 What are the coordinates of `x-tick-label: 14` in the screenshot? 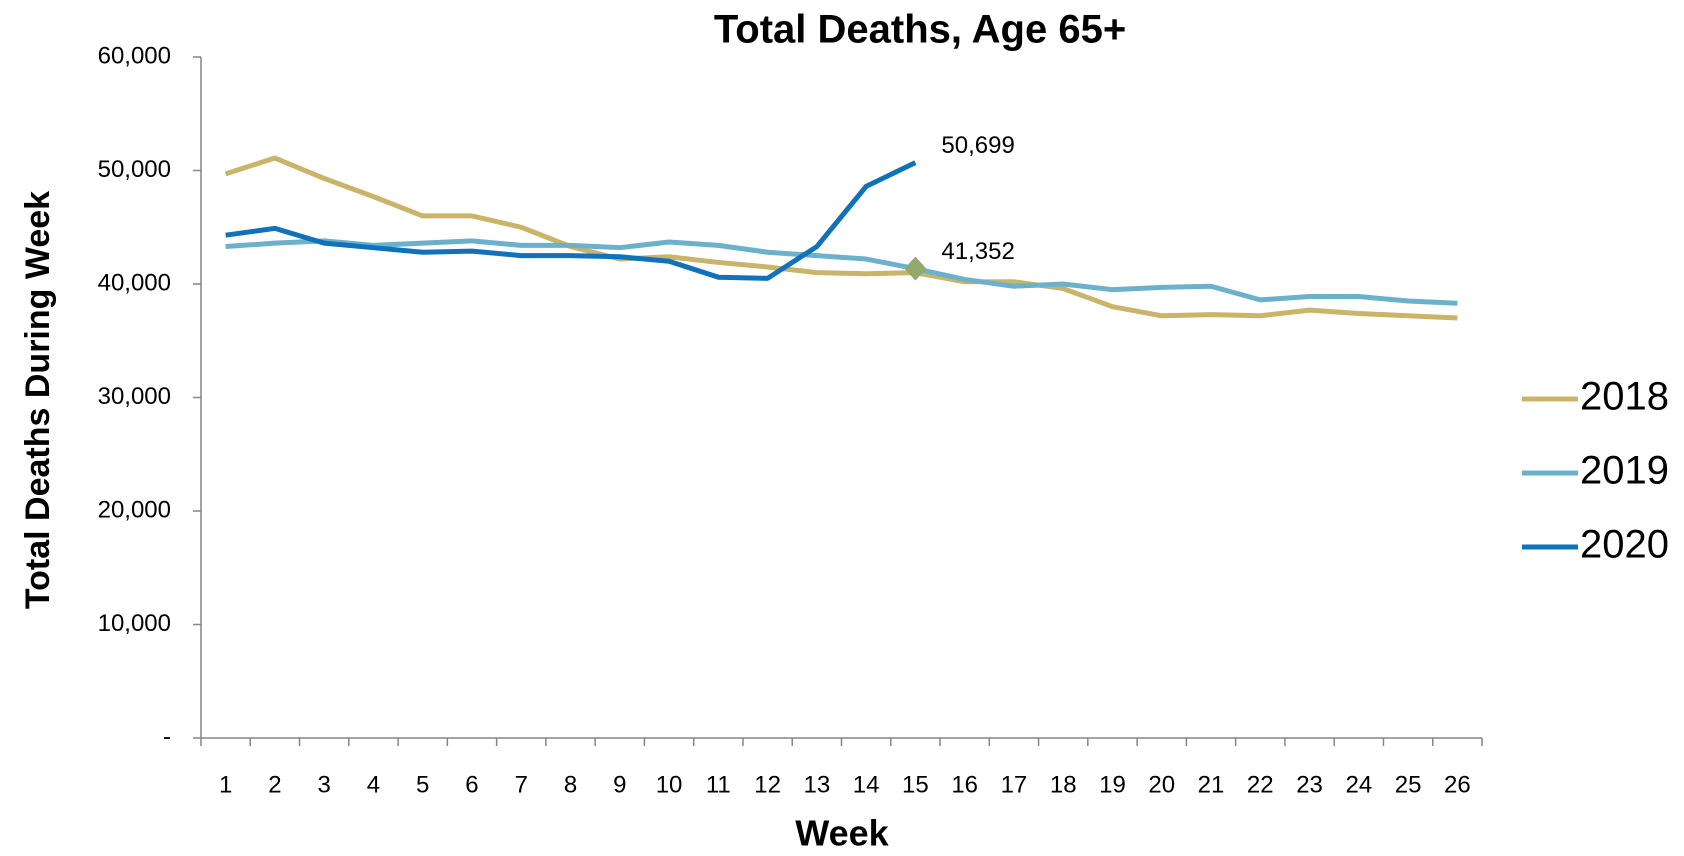 It's located at (866, 784).